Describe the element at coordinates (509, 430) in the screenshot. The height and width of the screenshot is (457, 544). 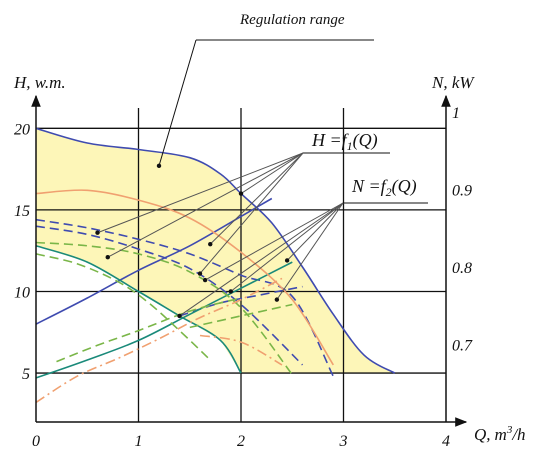
I see `x-axis-label-sup: 3` at that location.